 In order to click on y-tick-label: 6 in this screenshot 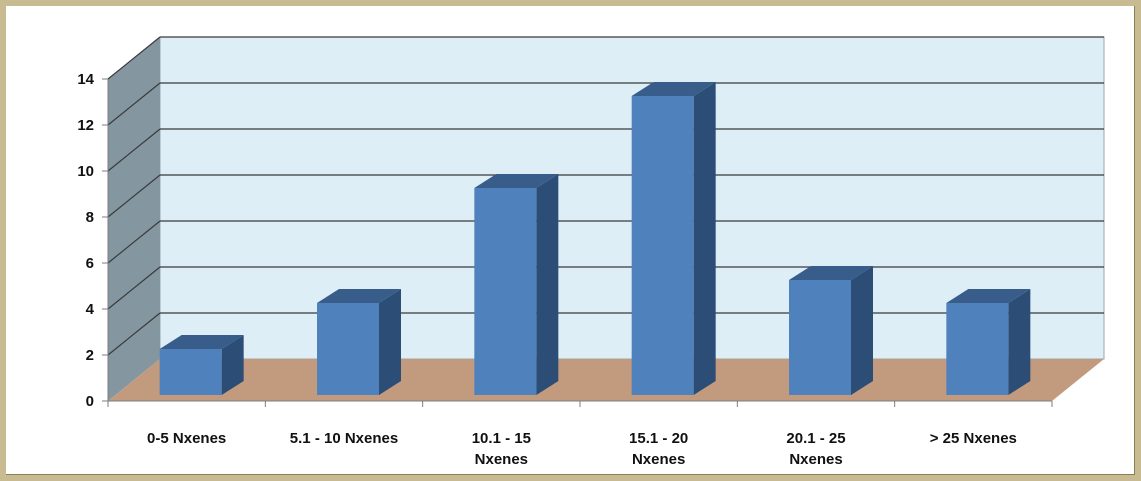, I will do `click(90, 263)`.